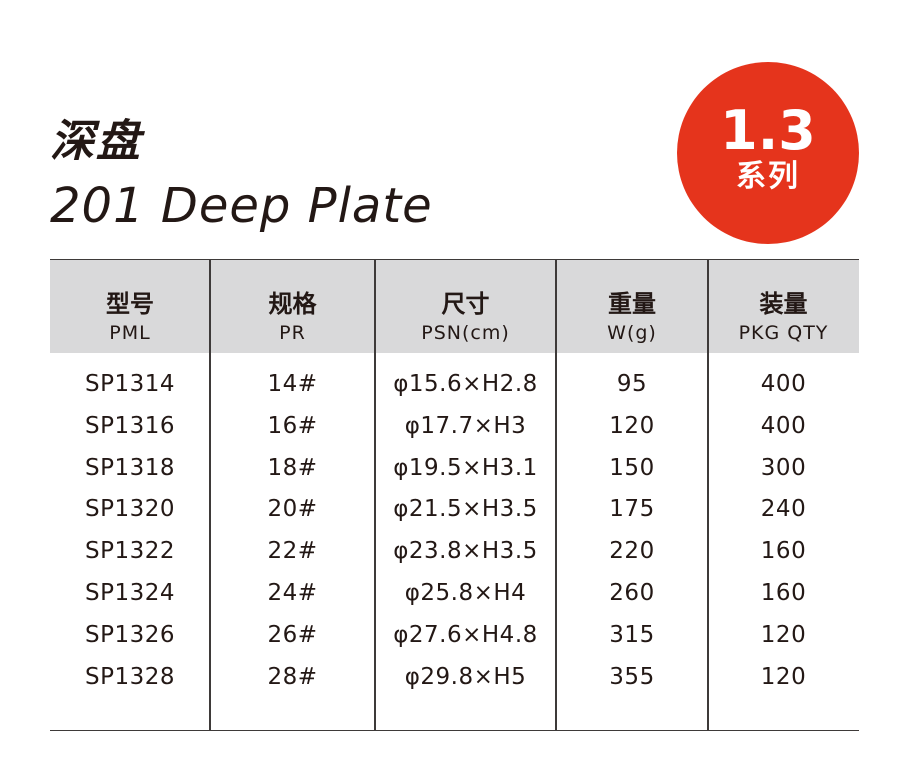 The height and width of the screenshot is (773, 913). What do you see at coordinates (129, 551) in the screenshot?
I see `cell-model: SP1322` at bounding box center [129, 551].